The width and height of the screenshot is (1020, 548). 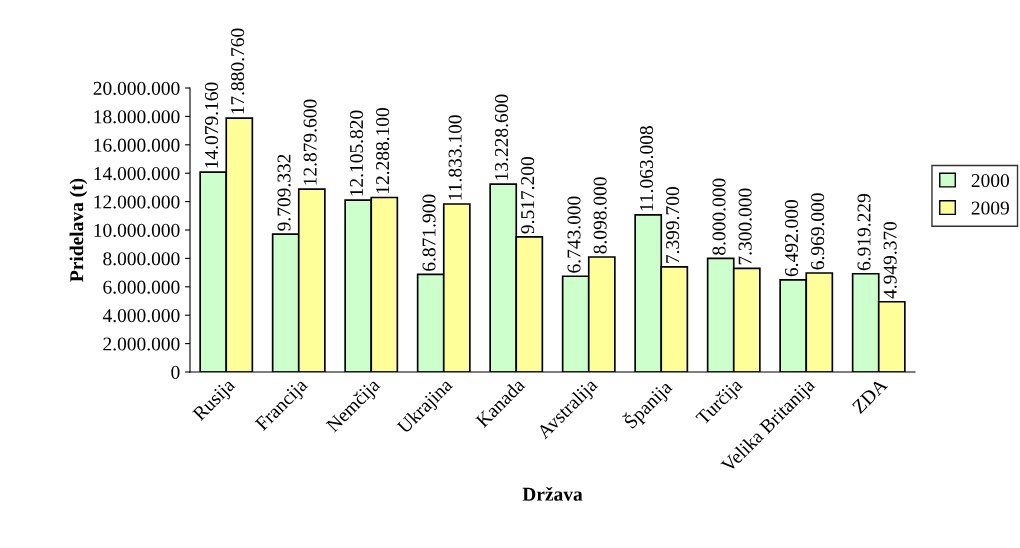 What do you see at coordinates (990, 180) in the screenshot?
I see `legend-label: 2000` at bounding box center [990, 180].